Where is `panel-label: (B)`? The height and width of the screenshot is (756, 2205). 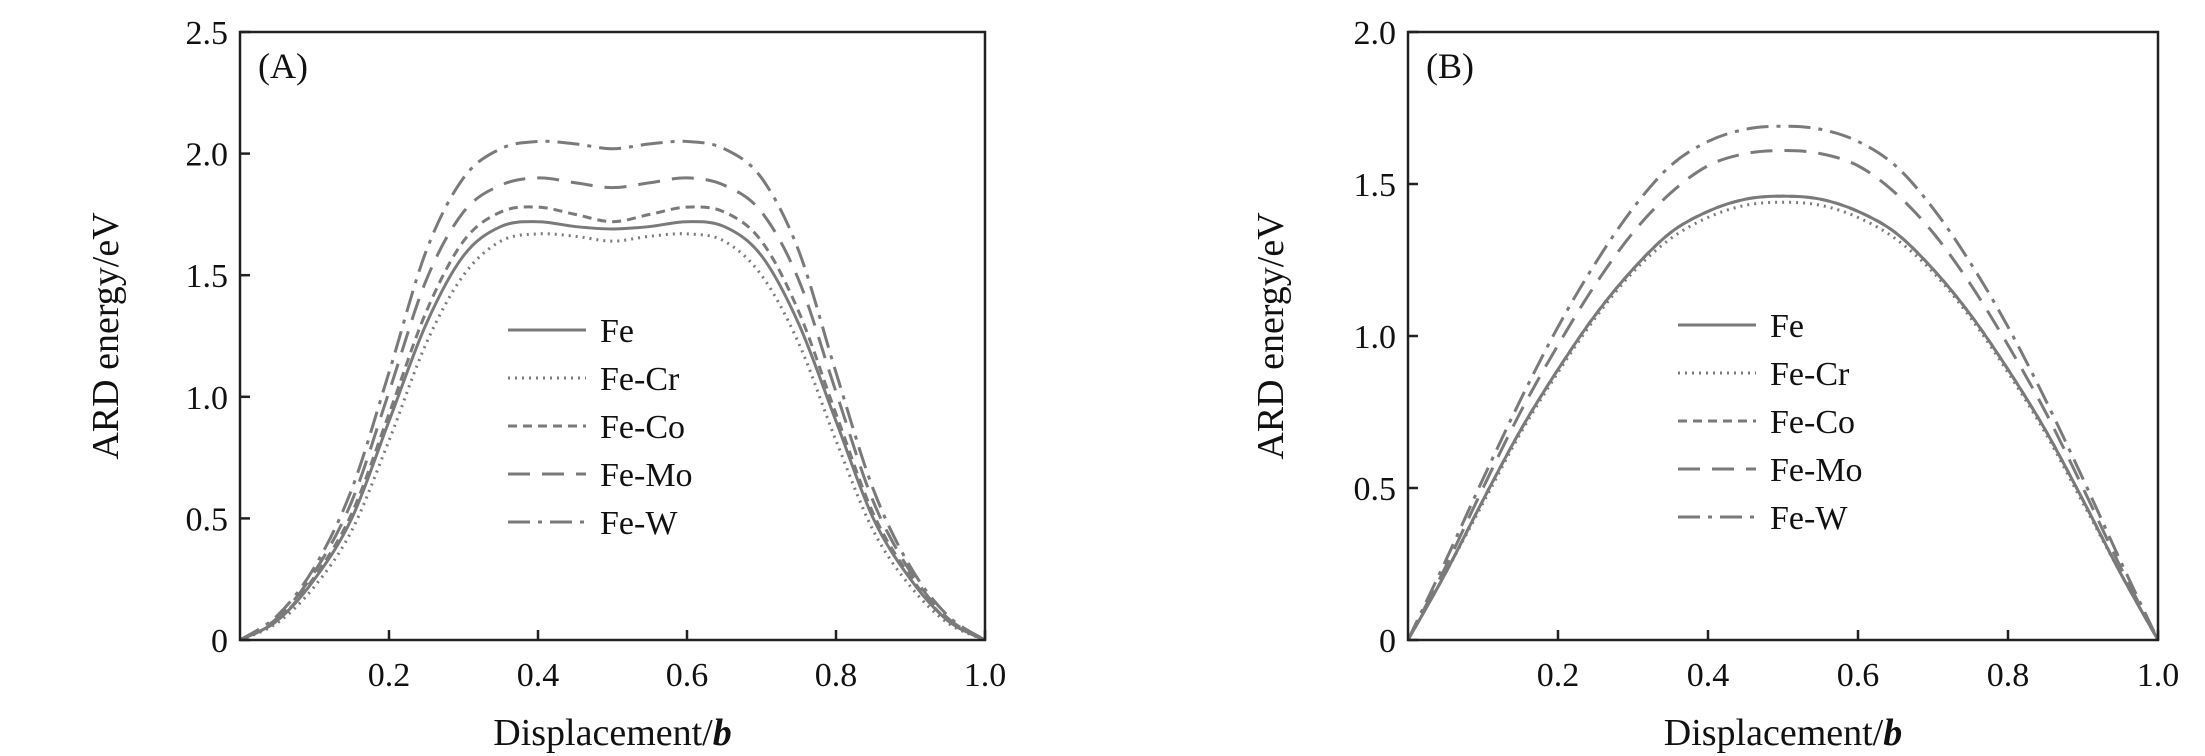 panel-label: (B) is located at coordinates (1450, 66).